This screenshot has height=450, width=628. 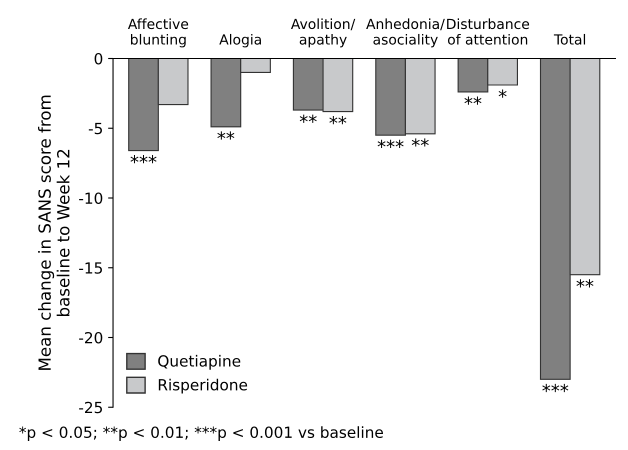 What do you see at coordinates (95, 128) in the screenshot?
I see `y-tick-label: -5` at bounding box center [95, 128].